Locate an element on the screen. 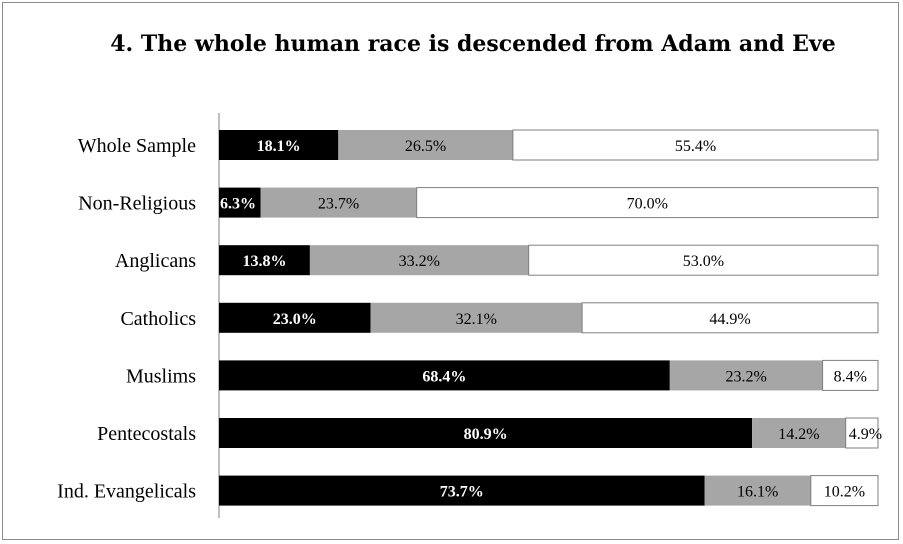  data-label-ind-evangelicals-1: 73.7% is located at coordinates (462, 492).